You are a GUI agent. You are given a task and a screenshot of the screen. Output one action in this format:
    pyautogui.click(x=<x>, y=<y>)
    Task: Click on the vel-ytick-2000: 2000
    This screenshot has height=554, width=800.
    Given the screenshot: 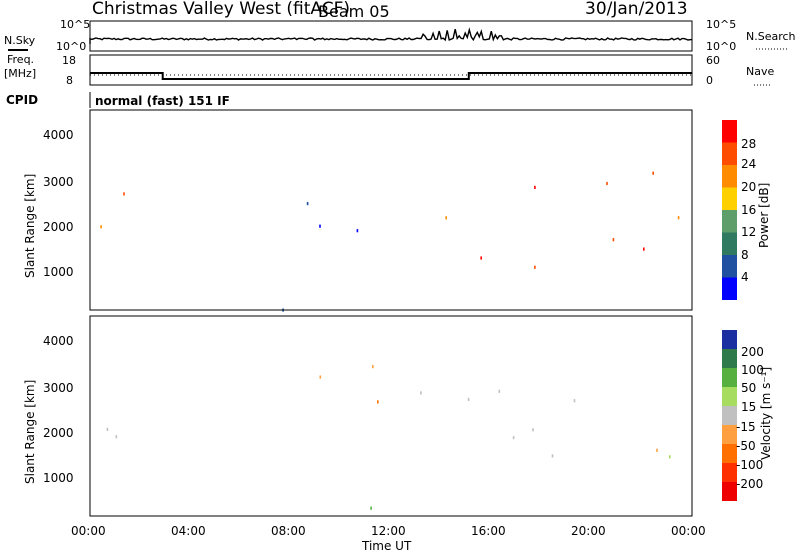 What is the action you would take?
    pyautogui.click(x=58, y=433)
    